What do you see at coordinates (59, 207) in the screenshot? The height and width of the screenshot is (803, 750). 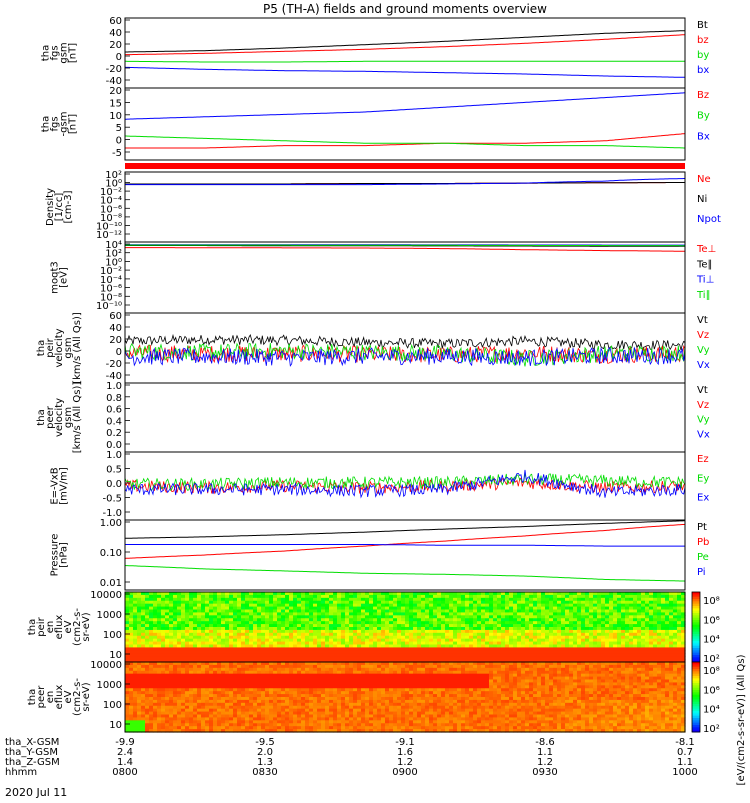 I see `ylabel-density: Density[1/cc][cm-3]` at bounding box center [59, 207].